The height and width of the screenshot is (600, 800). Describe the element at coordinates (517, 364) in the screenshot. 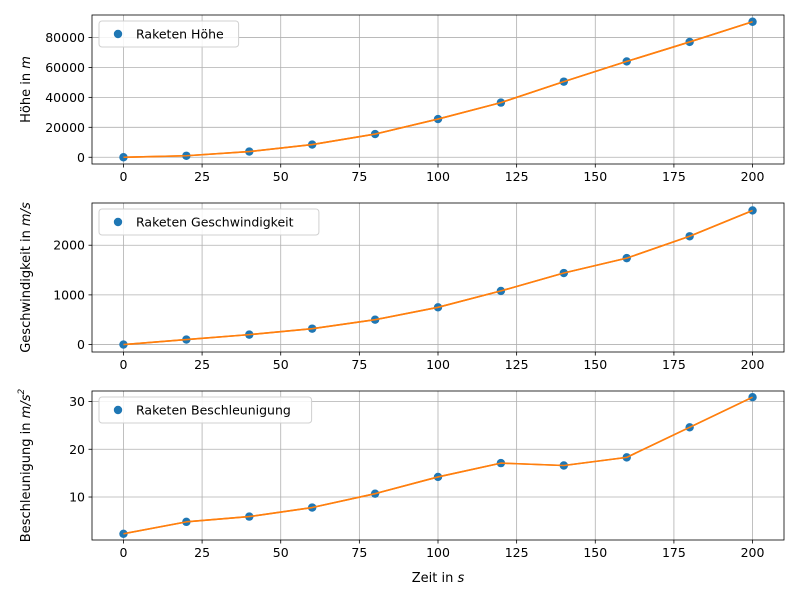

I see `velocity-x-tick-label: 125` at that location.